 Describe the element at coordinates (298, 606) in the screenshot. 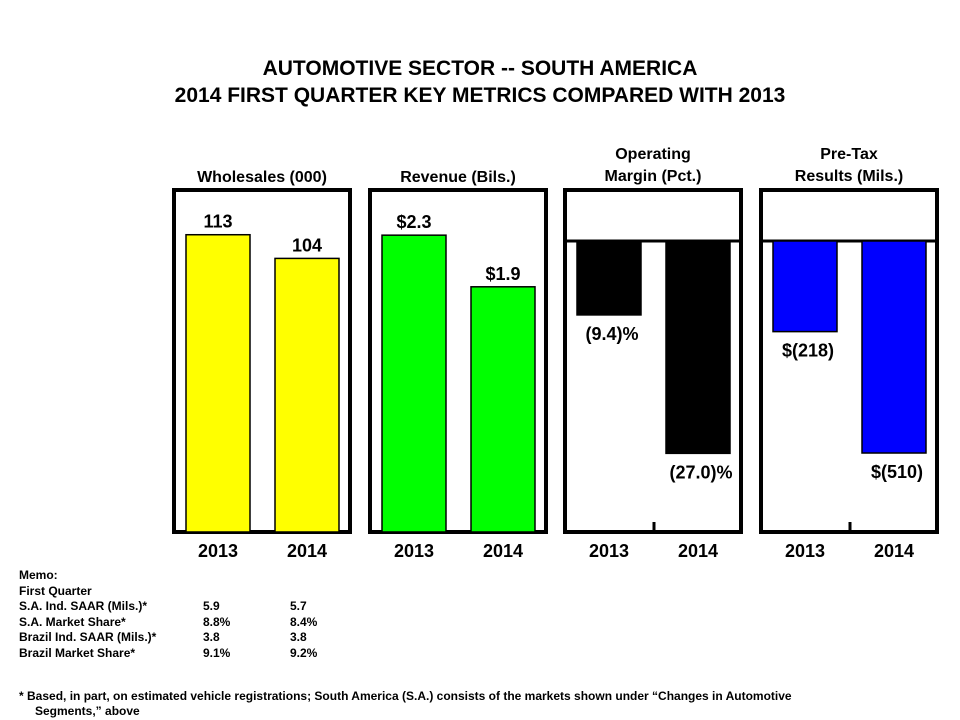

I see `memo-value-2014: 5.7` at that location.